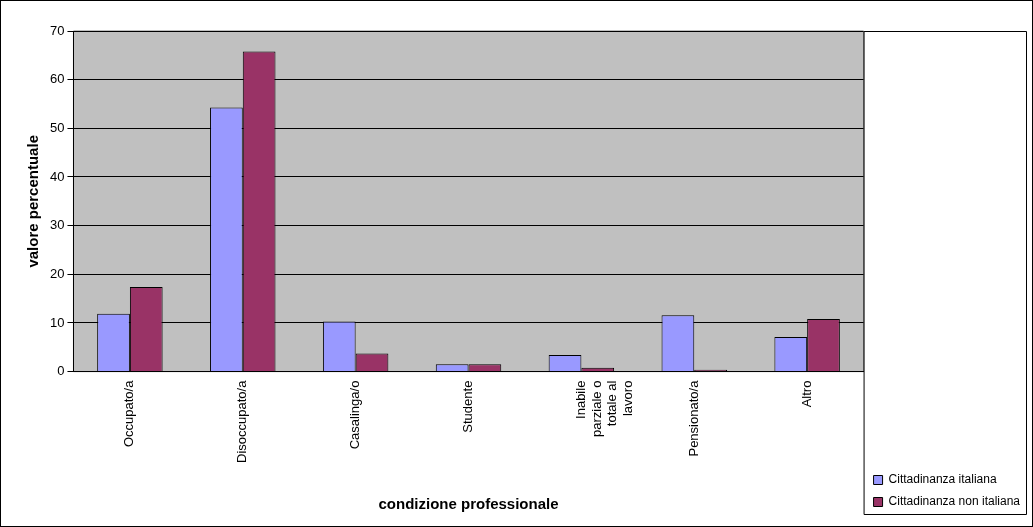 The image size is (1033, 527). Describe the element at coordinates (954, 501) in the screenshot. I see `legend-label: Cittadinanza non italiana` at that location.